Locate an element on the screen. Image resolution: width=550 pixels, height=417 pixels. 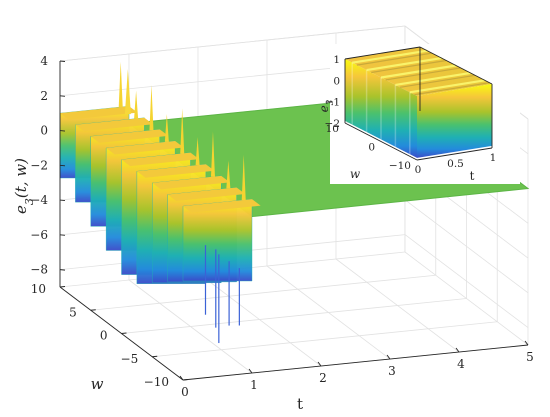
z-tick-label: 0 is located at coordinates (44, 131).